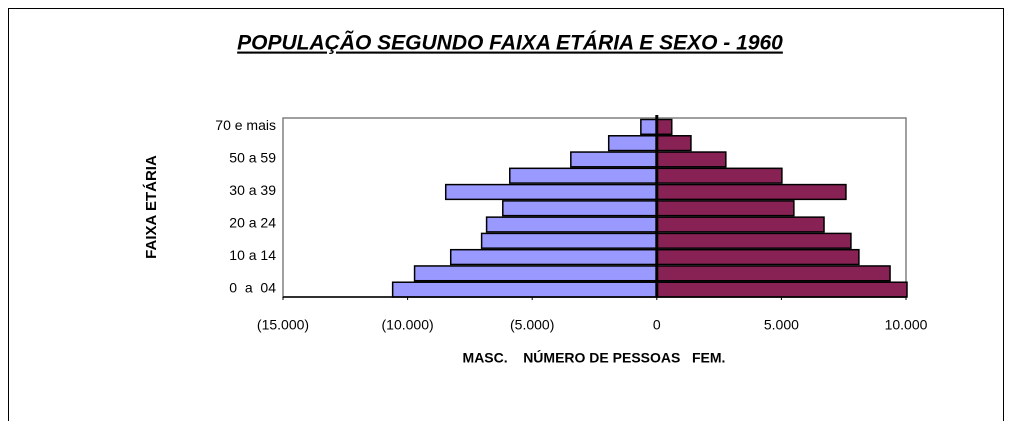 This screenshot has width=1012, height=426. Describe the element at coordinates (151, 207) in the screenshot. I see `y-axis-title: FAIXA ETÁRIA` at that location.